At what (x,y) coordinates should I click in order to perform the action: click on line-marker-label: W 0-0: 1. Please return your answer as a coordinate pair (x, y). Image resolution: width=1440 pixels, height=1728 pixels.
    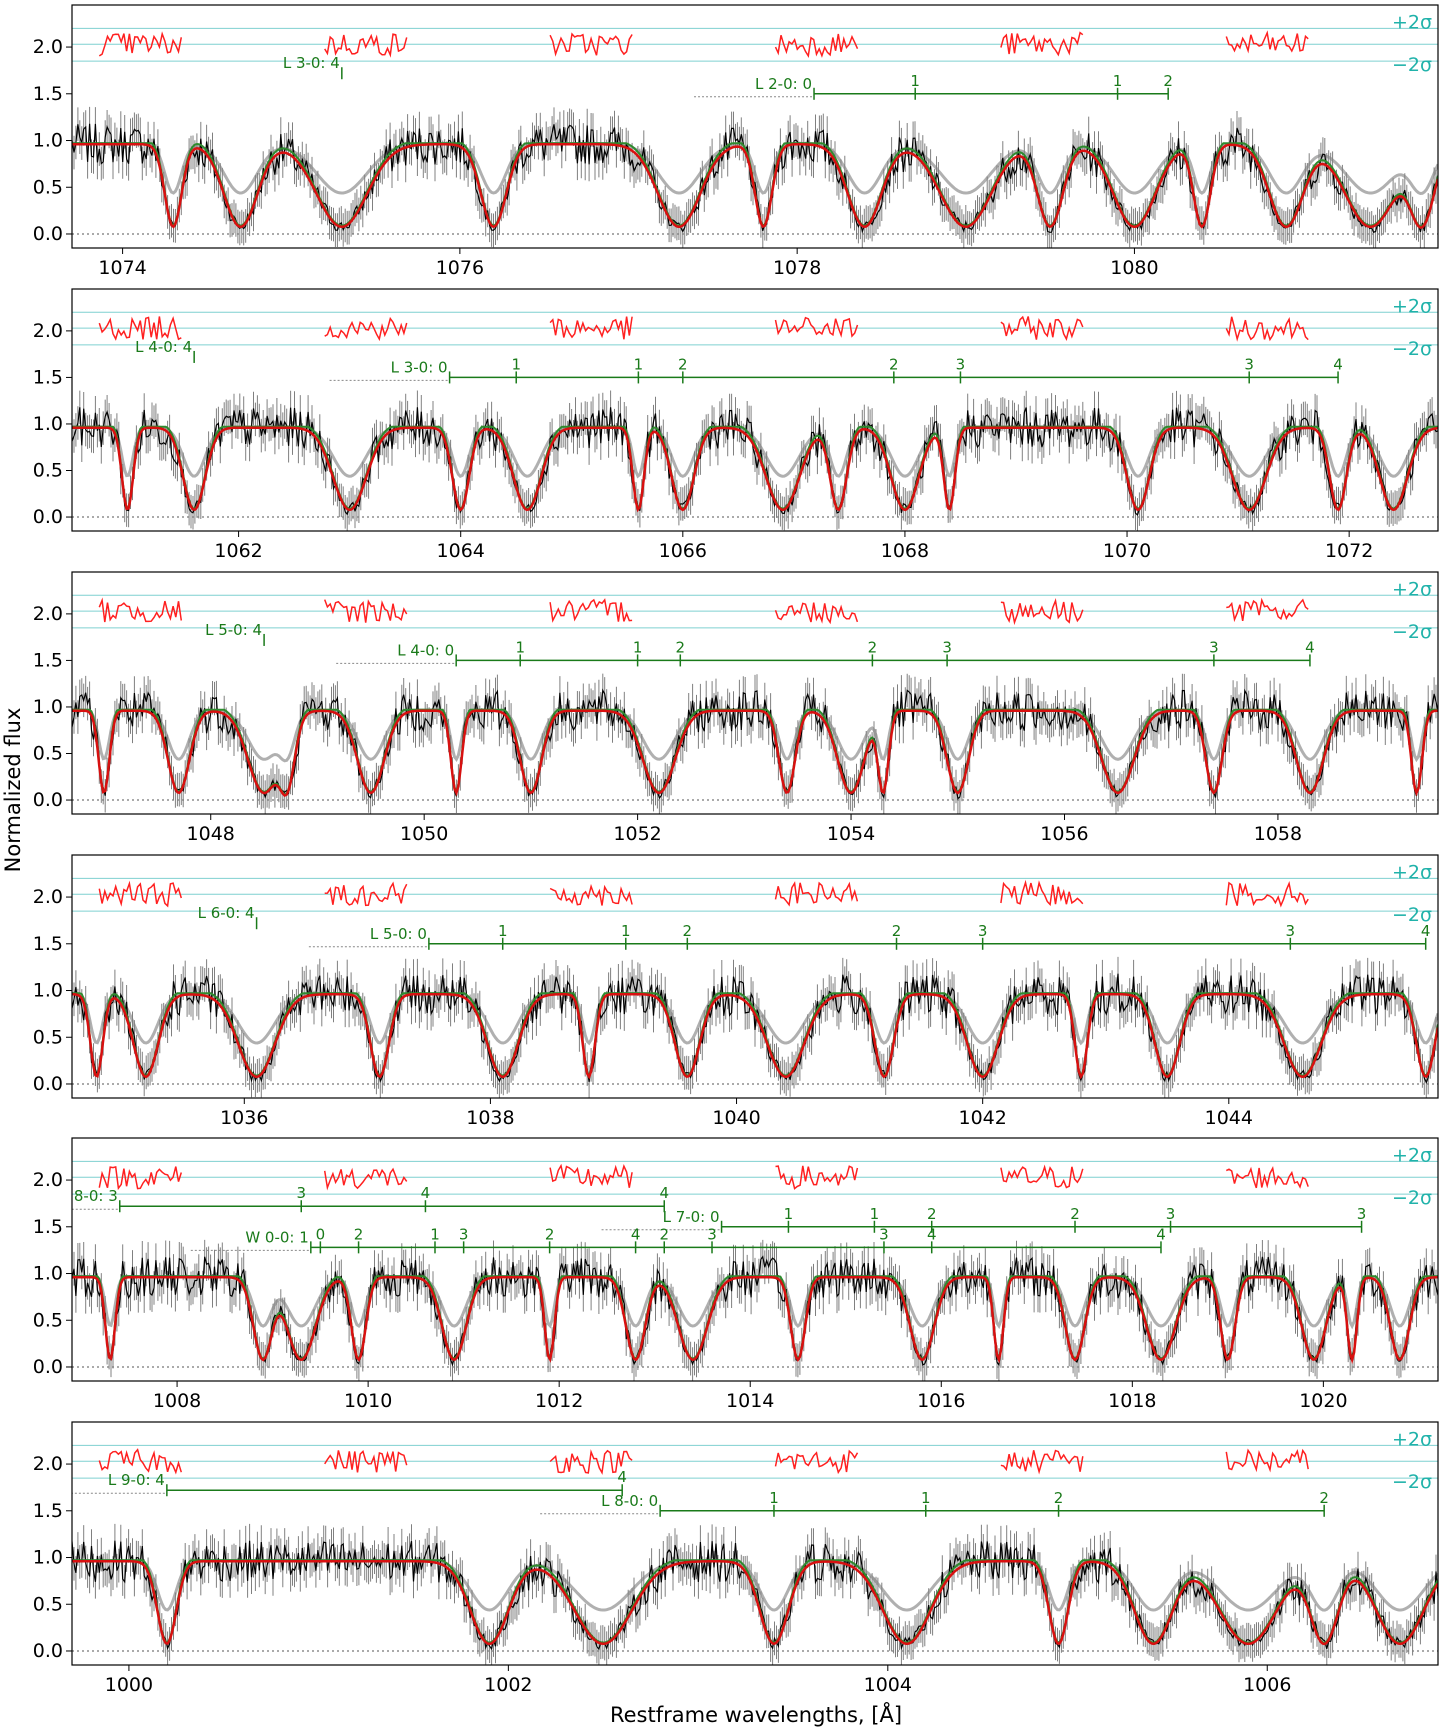
    Looking at the image, I should click on (276, 1237).